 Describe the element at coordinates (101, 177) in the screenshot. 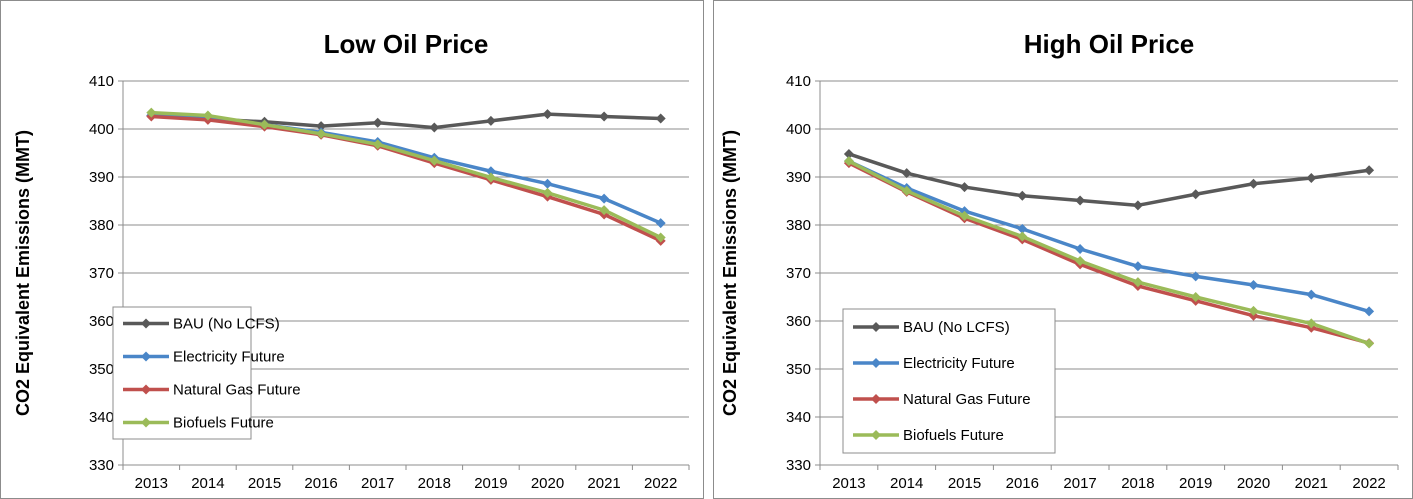

I see `y-tick-label: 390` at that location.